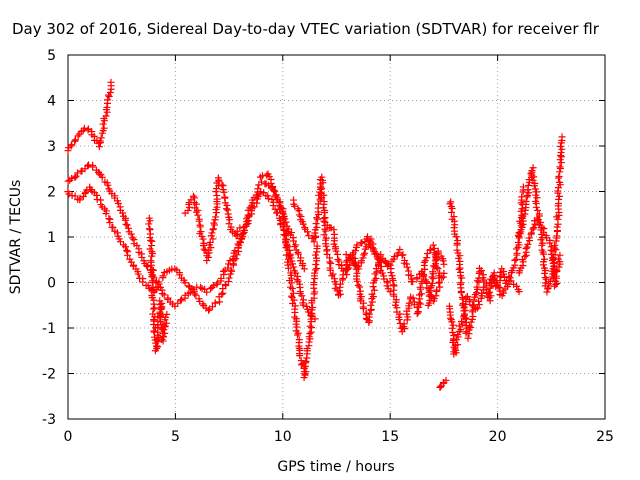 Image resolution: width=640 pixels, height=480 pixels. Describe the element at coordinates (498, 437) in the screenshot. I see `x-tick-label: 20` at that location.